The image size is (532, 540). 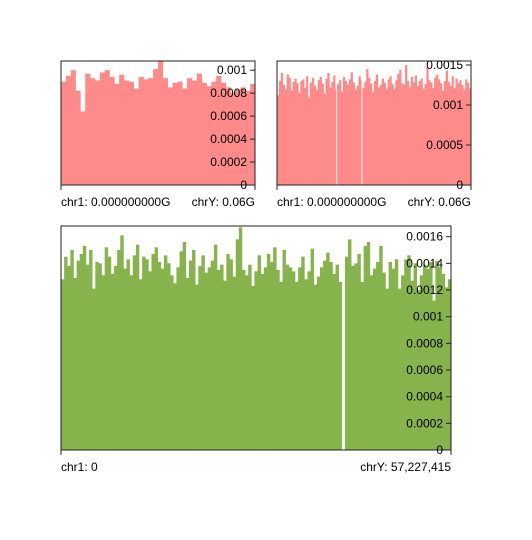 I want to click on panel-2-x-end-label: chrY: 0.06G, so click(x=439, y=202).